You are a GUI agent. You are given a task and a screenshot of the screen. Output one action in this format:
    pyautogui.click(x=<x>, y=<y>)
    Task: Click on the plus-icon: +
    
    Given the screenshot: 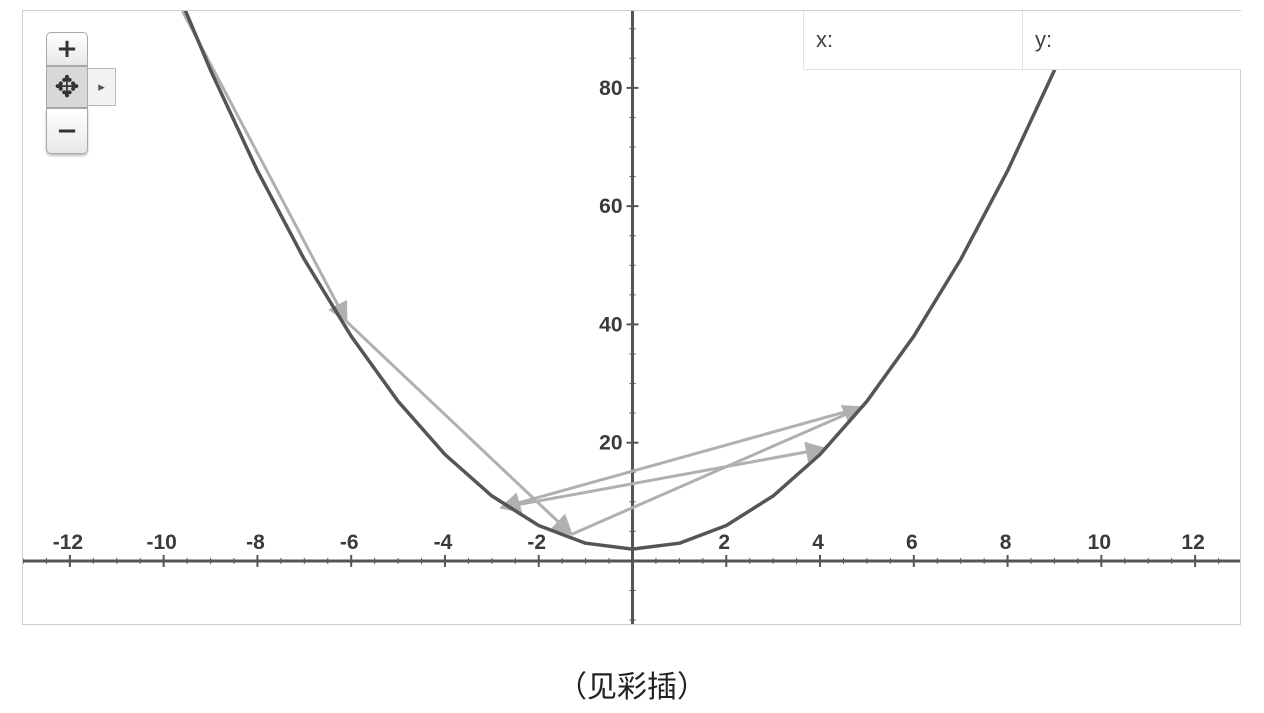 What is the action you would take?
    pyautogui.click(x=67, y=49)
    